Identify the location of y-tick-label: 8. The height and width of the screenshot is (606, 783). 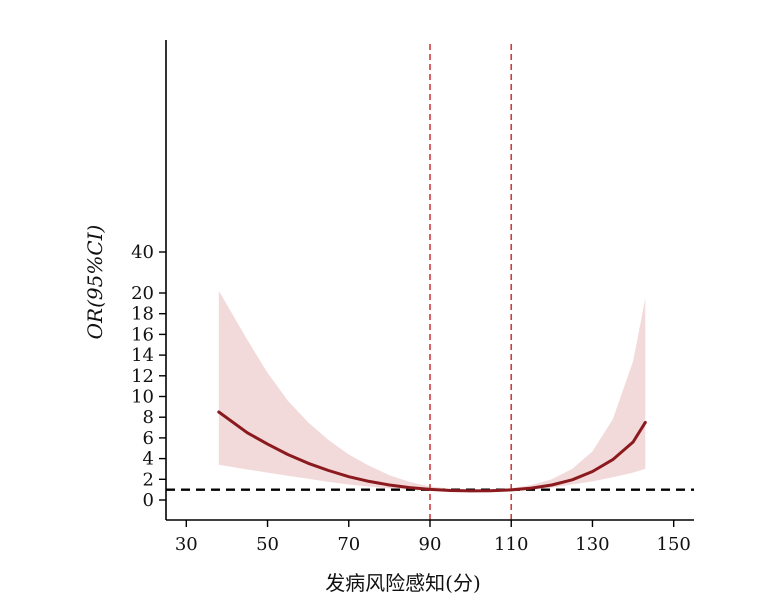
(148, 417).